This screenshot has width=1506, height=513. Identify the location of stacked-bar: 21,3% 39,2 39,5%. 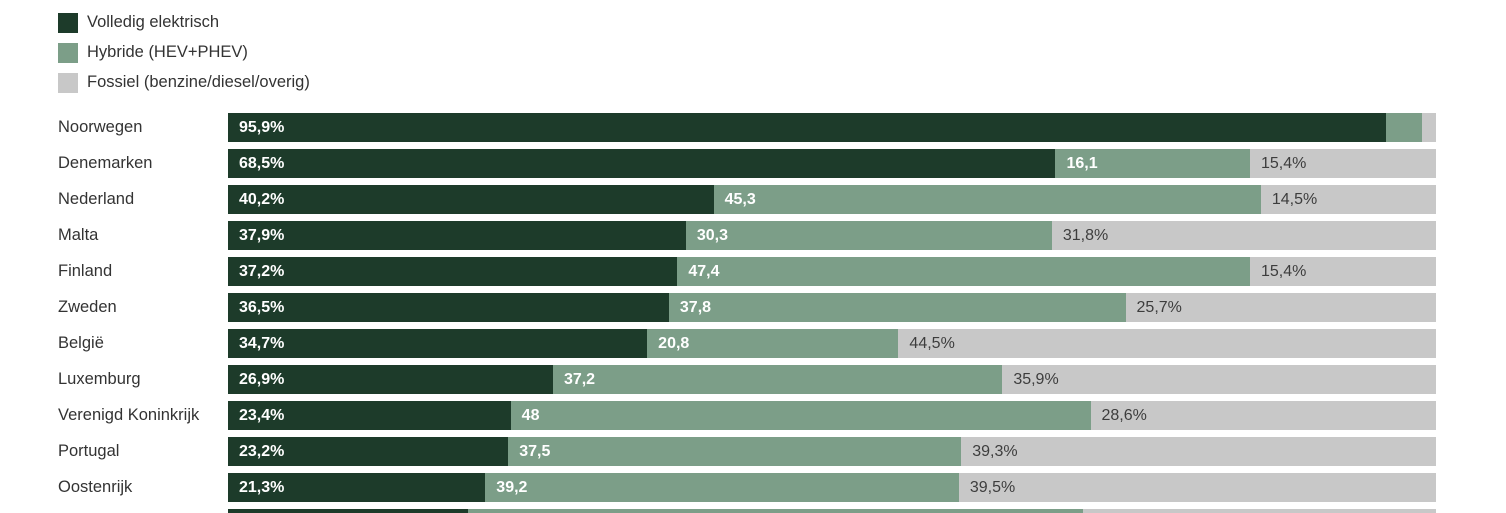
(832, 487).